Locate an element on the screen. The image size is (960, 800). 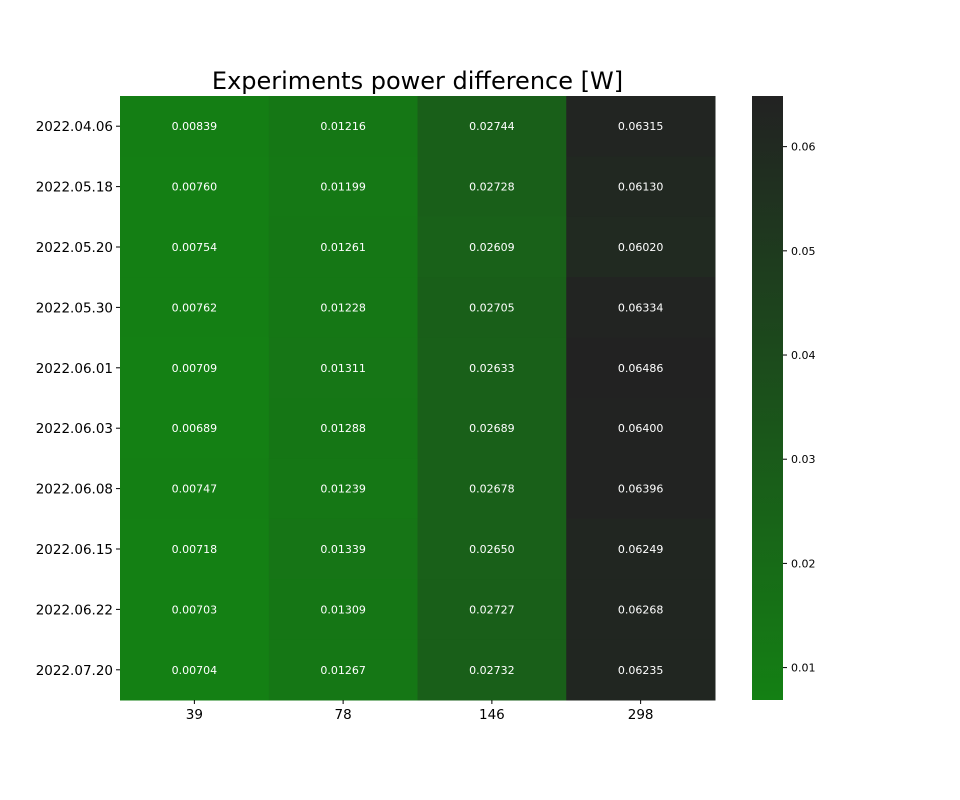
x-tick-label: 146 is located at coordinates (492, 715).